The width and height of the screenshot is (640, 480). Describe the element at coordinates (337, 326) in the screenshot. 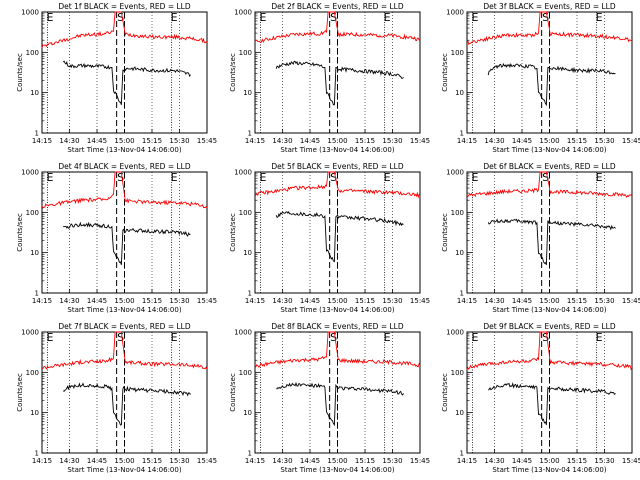

I see `panel-title: Det 8f BLACK = Events, RED = LLD` at that location.